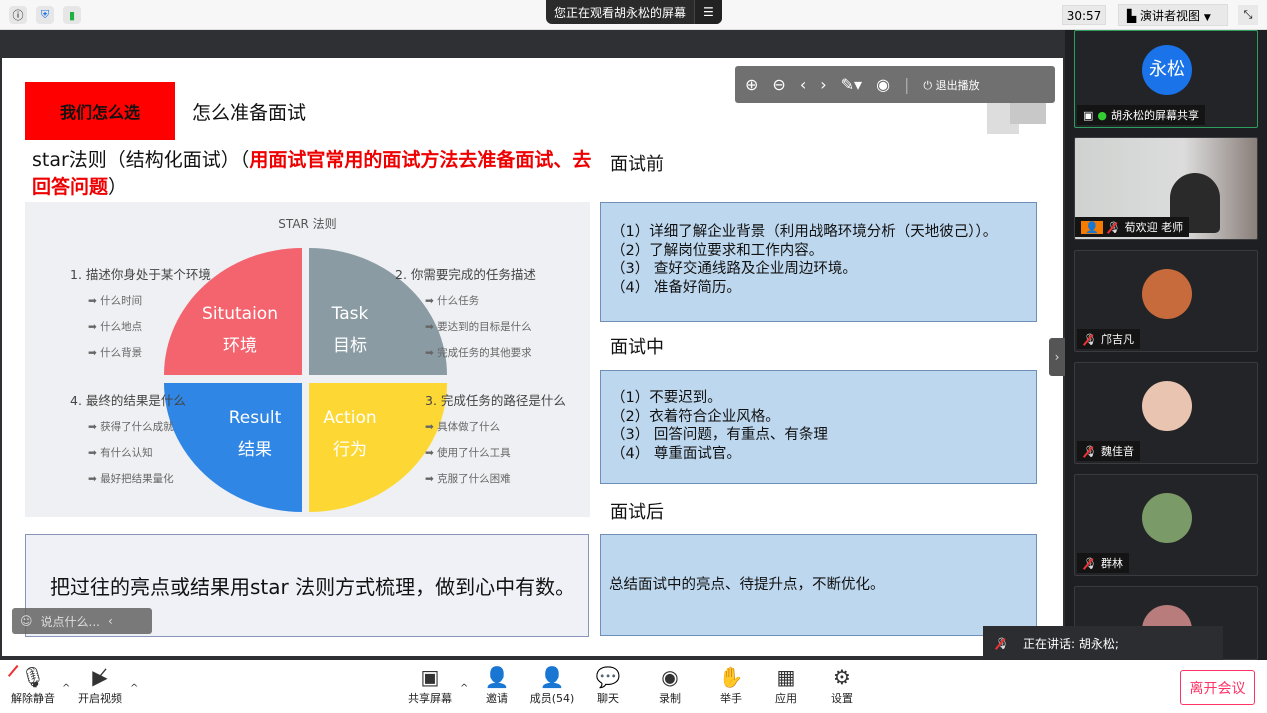 This screenshot has width=1267, height=713. I want to click on after-heading: 面试后, so click(637, 512).